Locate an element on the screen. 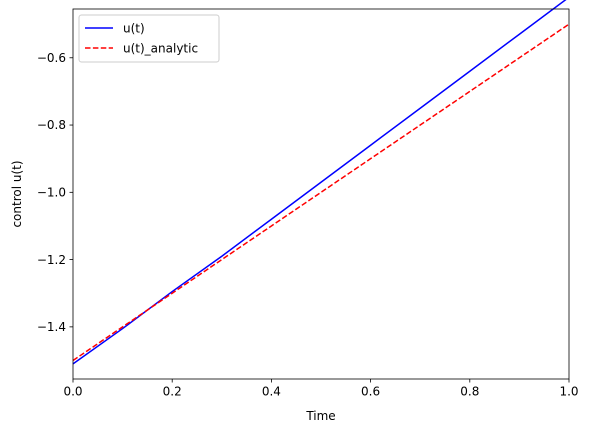 The width and height of the screenshot is (589, 432). y-tick-label: −0.8 is located at coordinates (51, 125).